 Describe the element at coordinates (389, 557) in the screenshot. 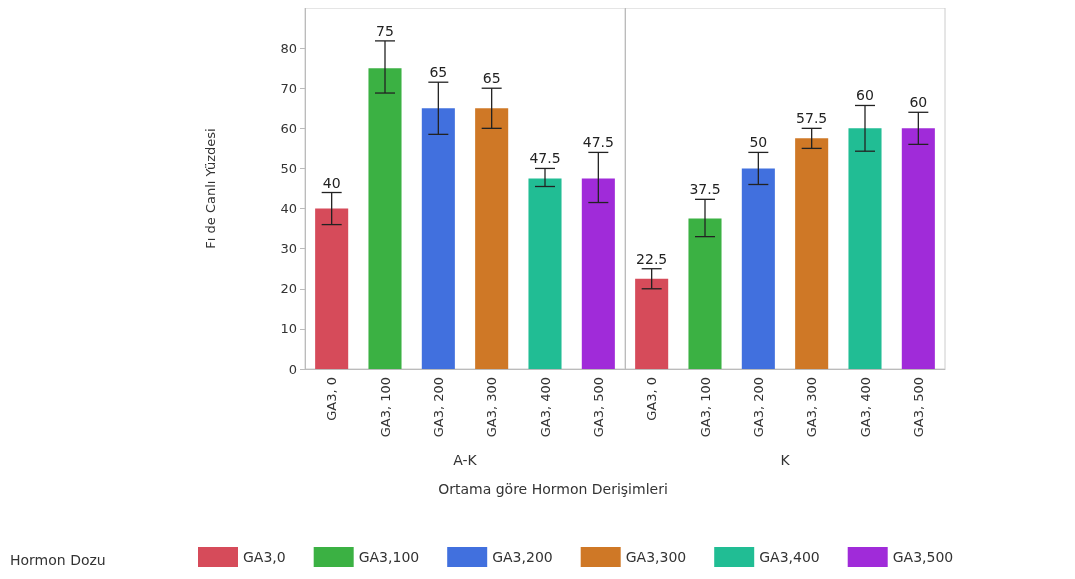

I see `legend-label: GA3,100` at that location.